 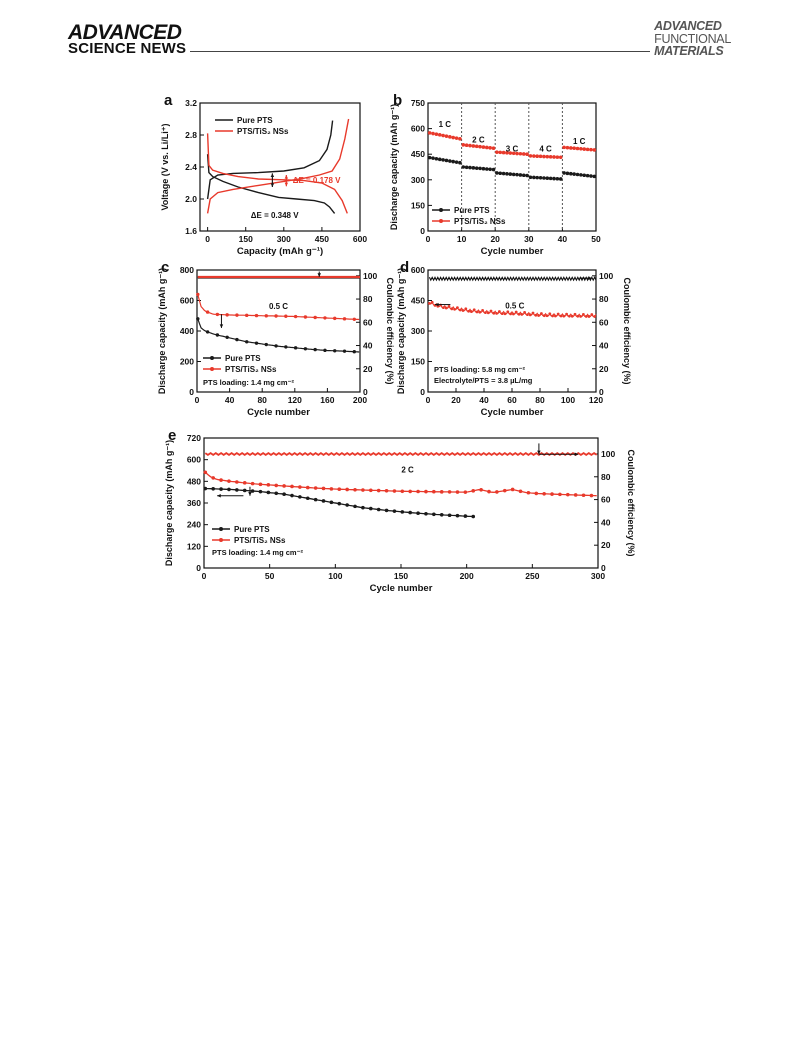 What do you see at coordinates (194, 438) in the screenshot?
I see `y-tick-label-e: 720` at bounding box center [194, 438].